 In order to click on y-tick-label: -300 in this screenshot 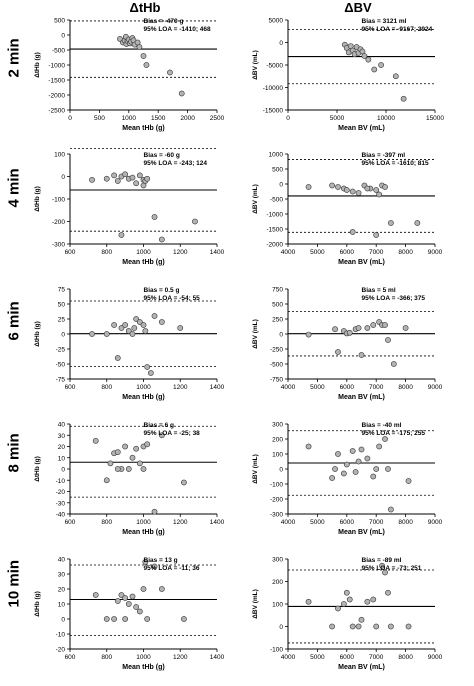, I will do `click(276, 515)`.